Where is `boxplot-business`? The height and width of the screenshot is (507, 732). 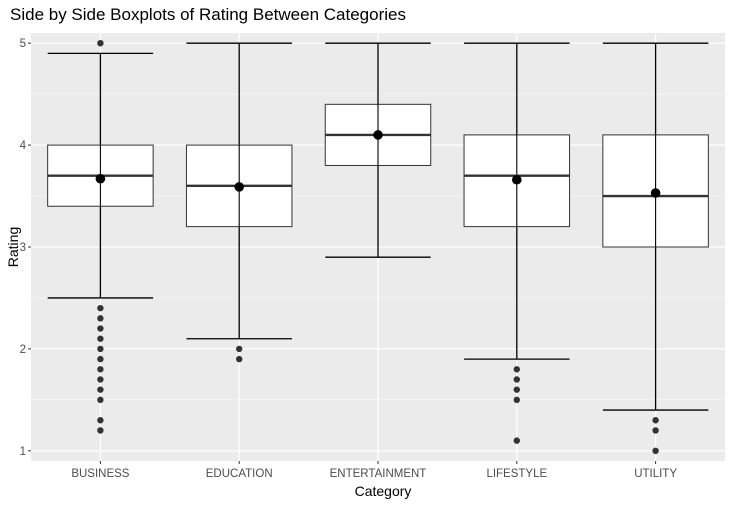 boxplot-business is located at coordinates (100, 236).